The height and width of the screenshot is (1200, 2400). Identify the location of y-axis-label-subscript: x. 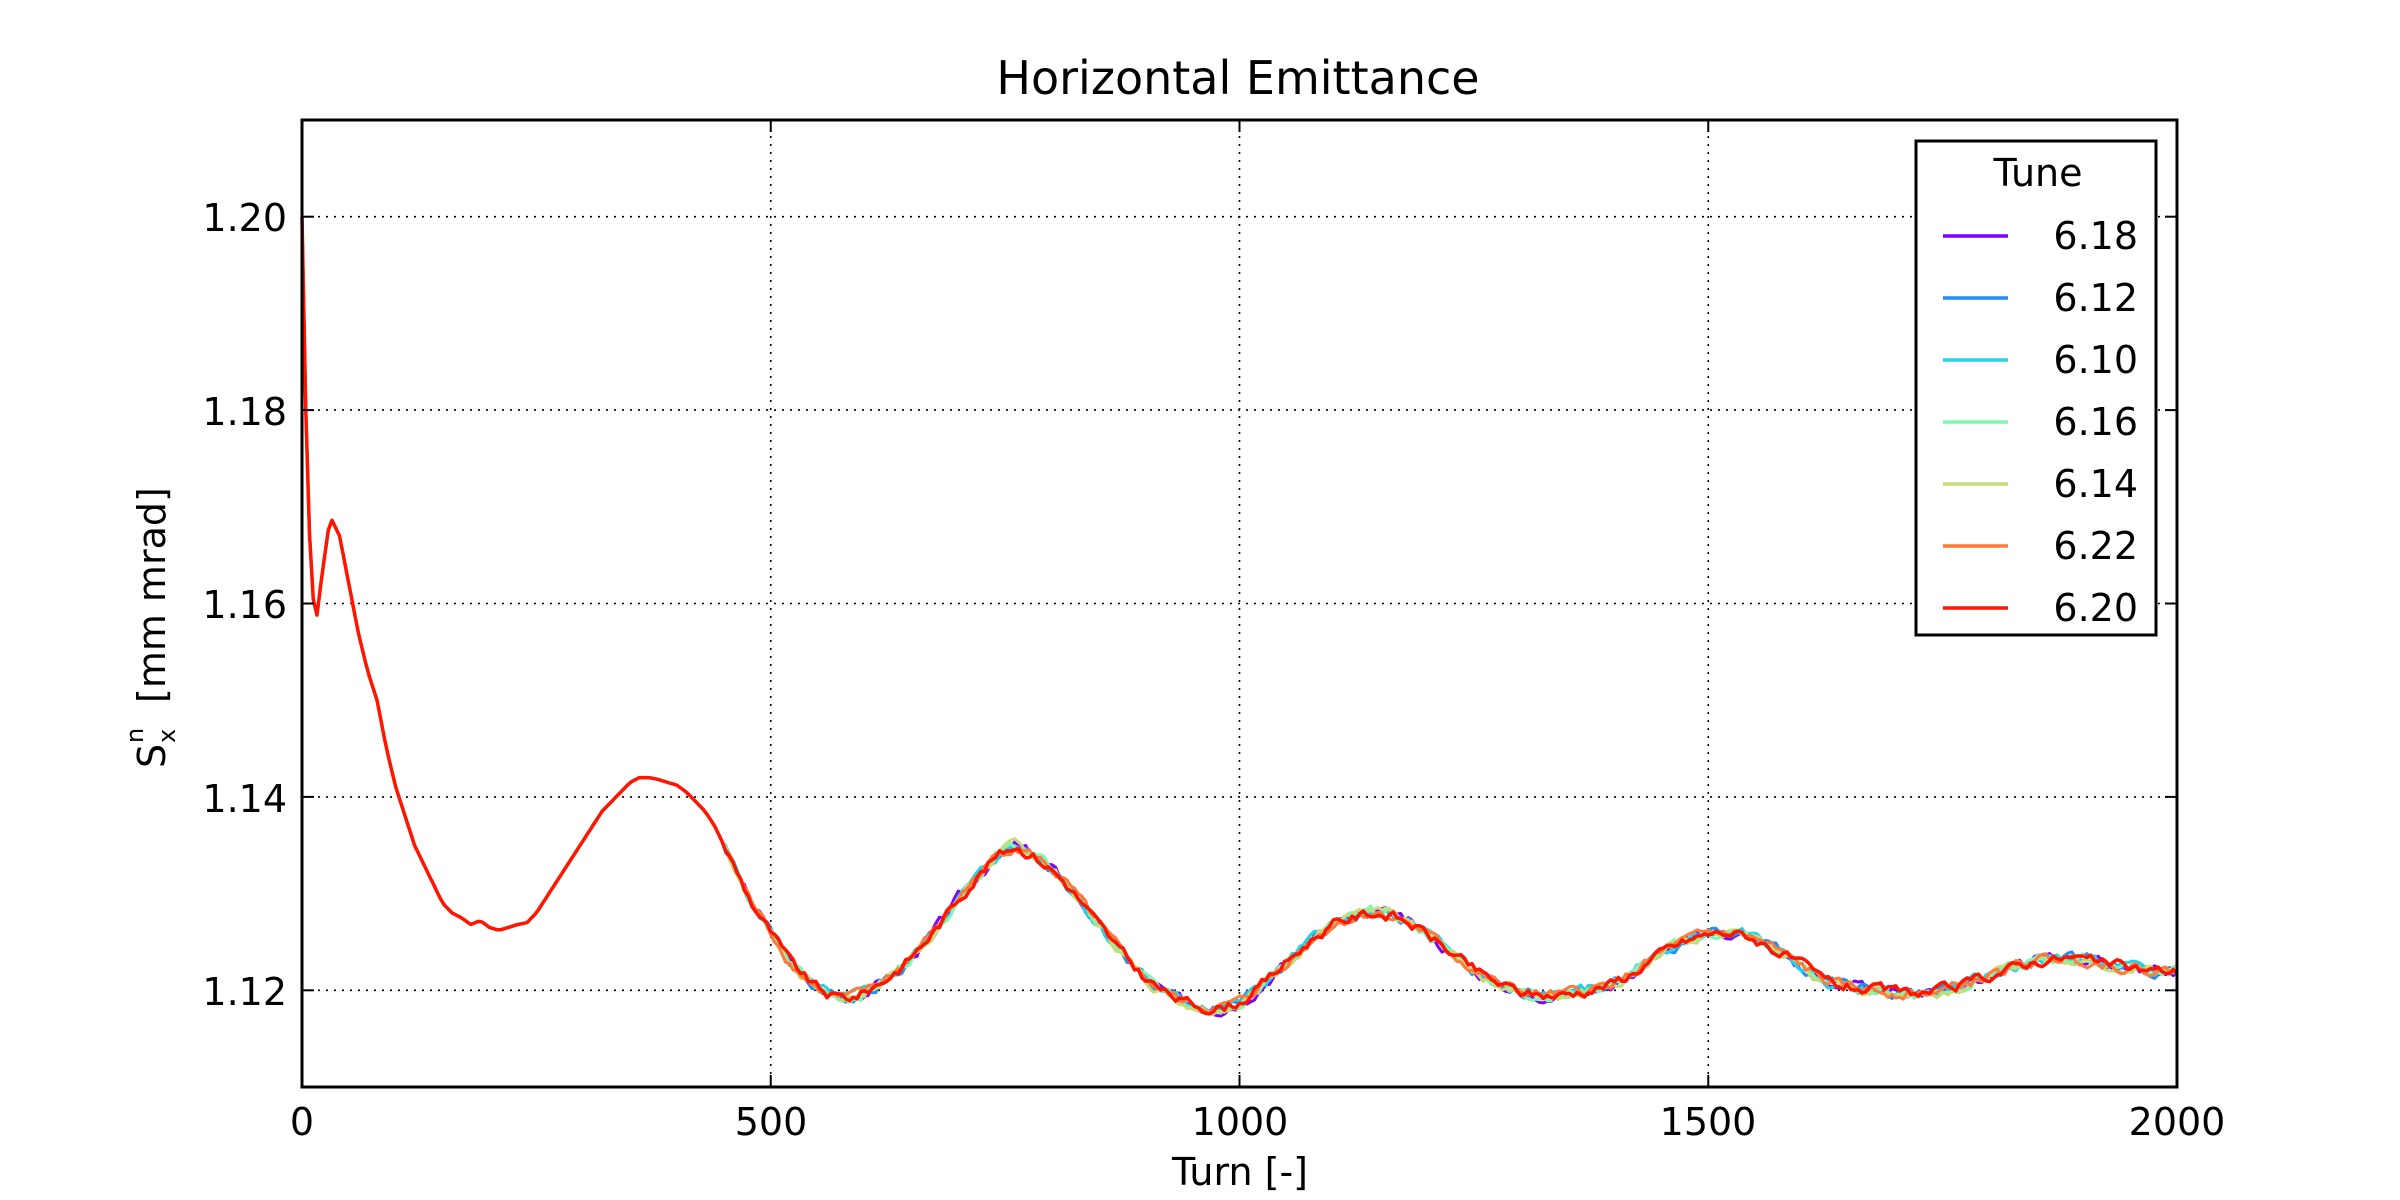
(167, 736).